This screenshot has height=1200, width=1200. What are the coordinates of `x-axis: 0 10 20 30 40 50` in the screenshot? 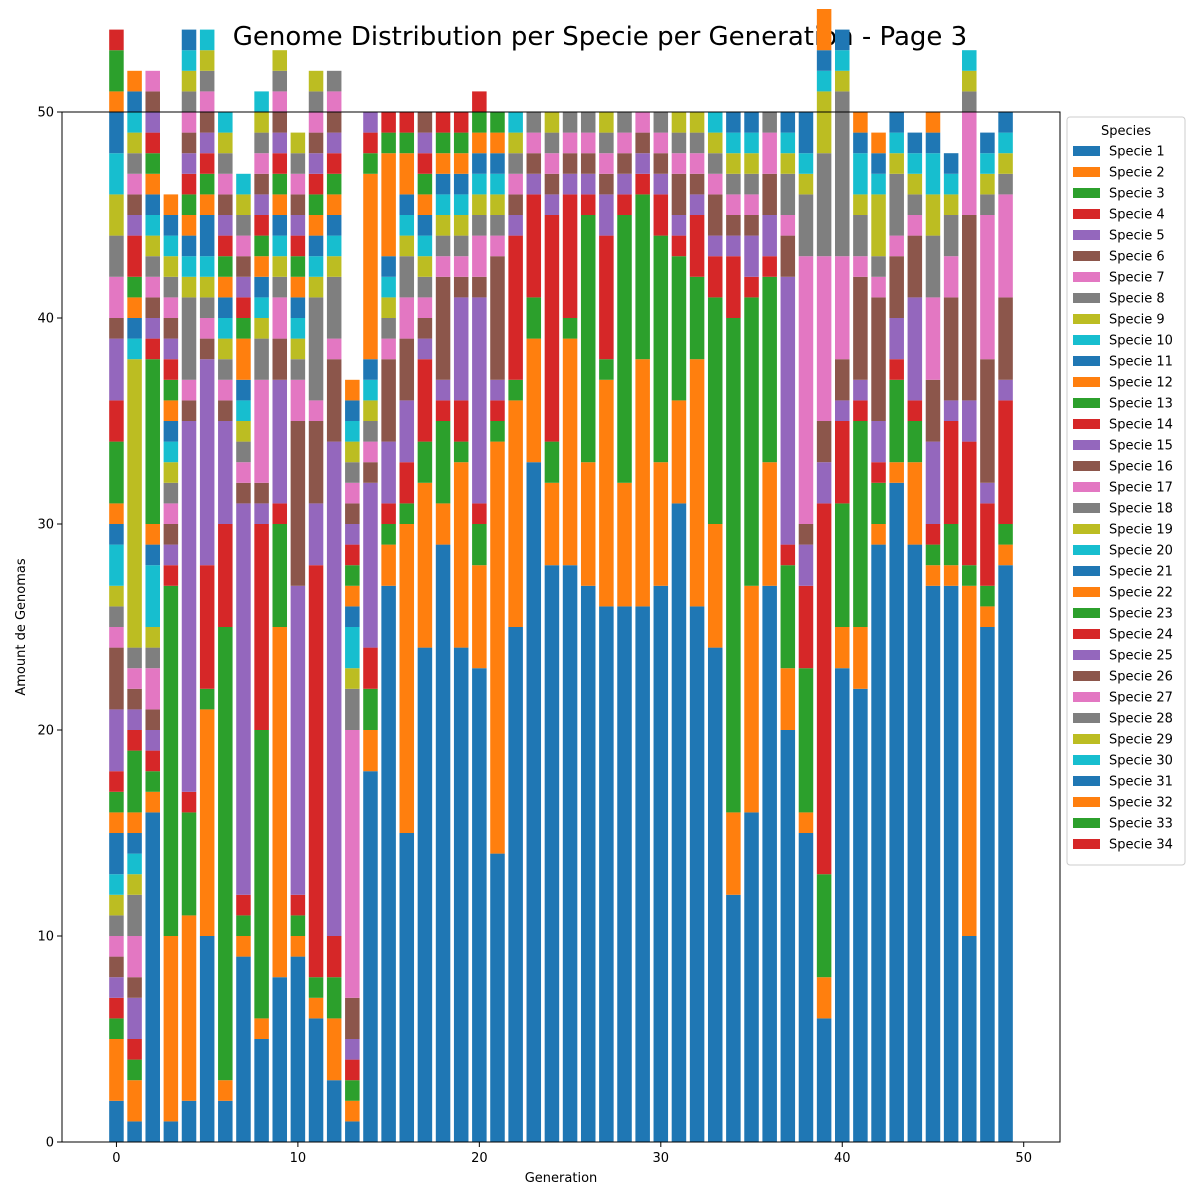 It's located at (572, 1154).